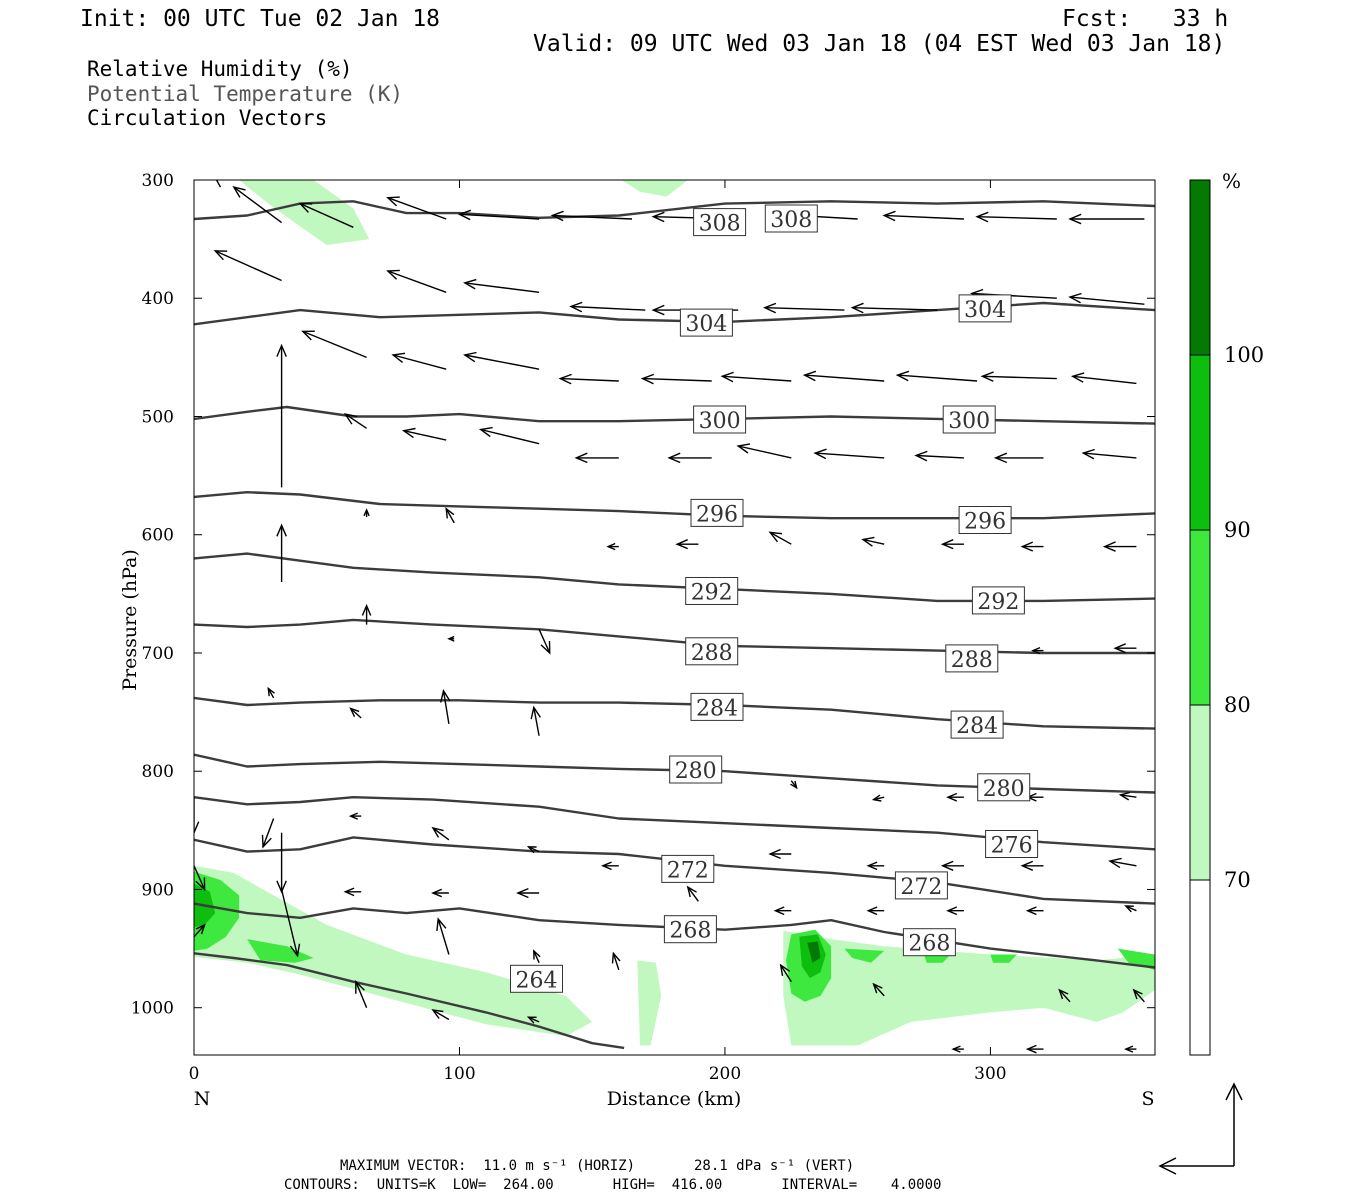 The image size is (1350, 1200). What do you see at coordinates (717, 708) in the screenshot?
I see `contour-label-284: 284` at bounding box center [717, 708].